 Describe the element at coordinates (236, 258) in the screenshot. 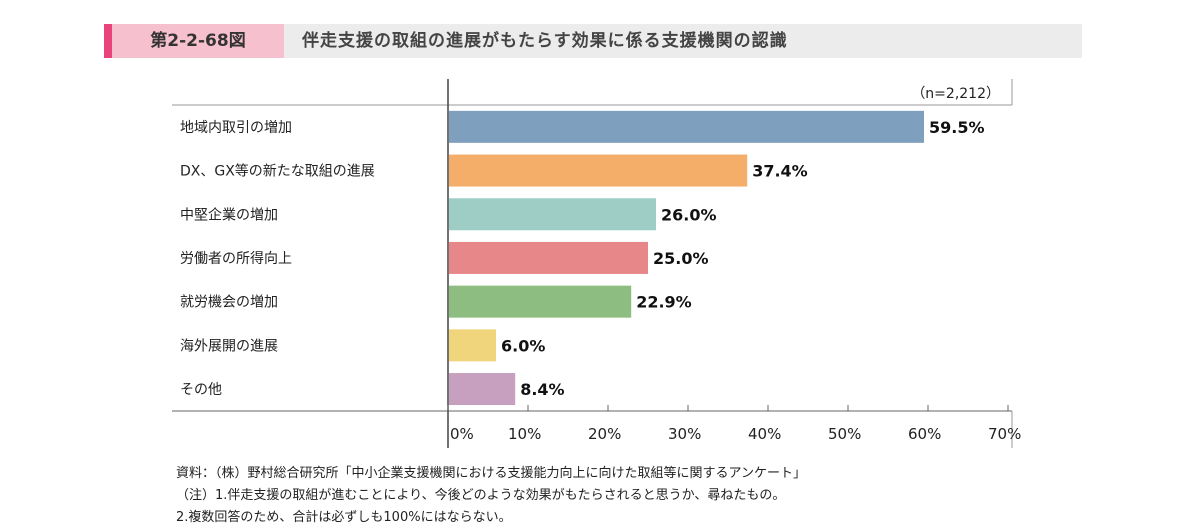

I see `category-label: 労働者の所得向上` at that location.